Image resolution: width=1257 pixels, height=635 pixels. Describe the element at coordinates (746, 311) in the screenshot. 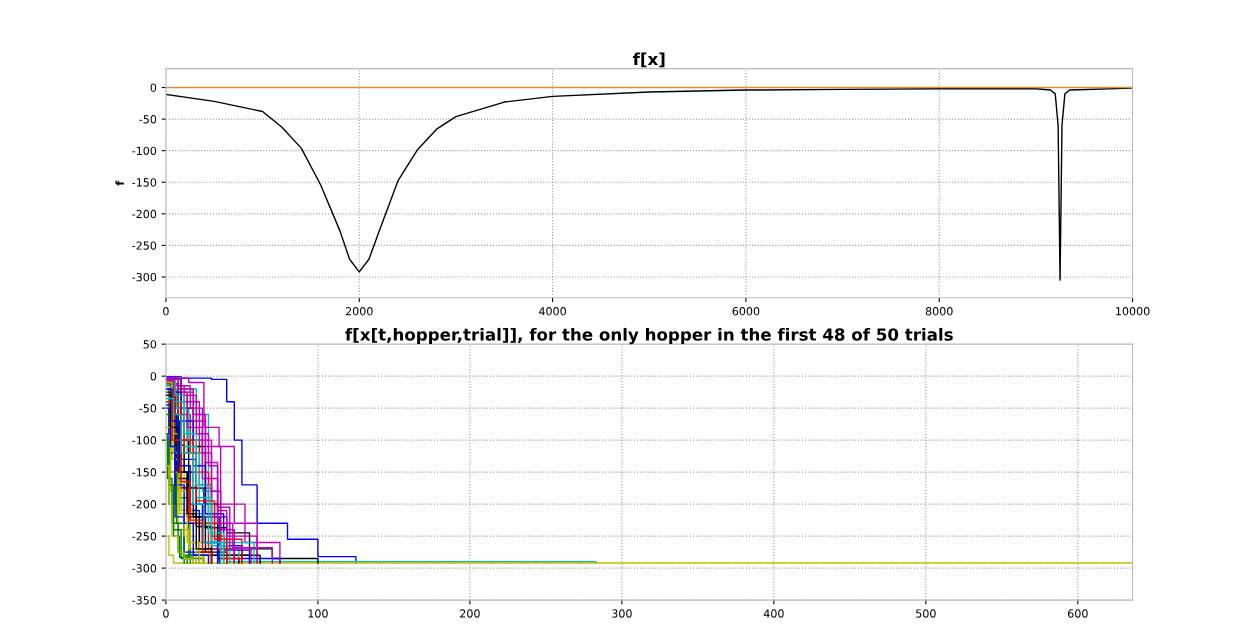

I see `x-tick-label: 6000` at that location.